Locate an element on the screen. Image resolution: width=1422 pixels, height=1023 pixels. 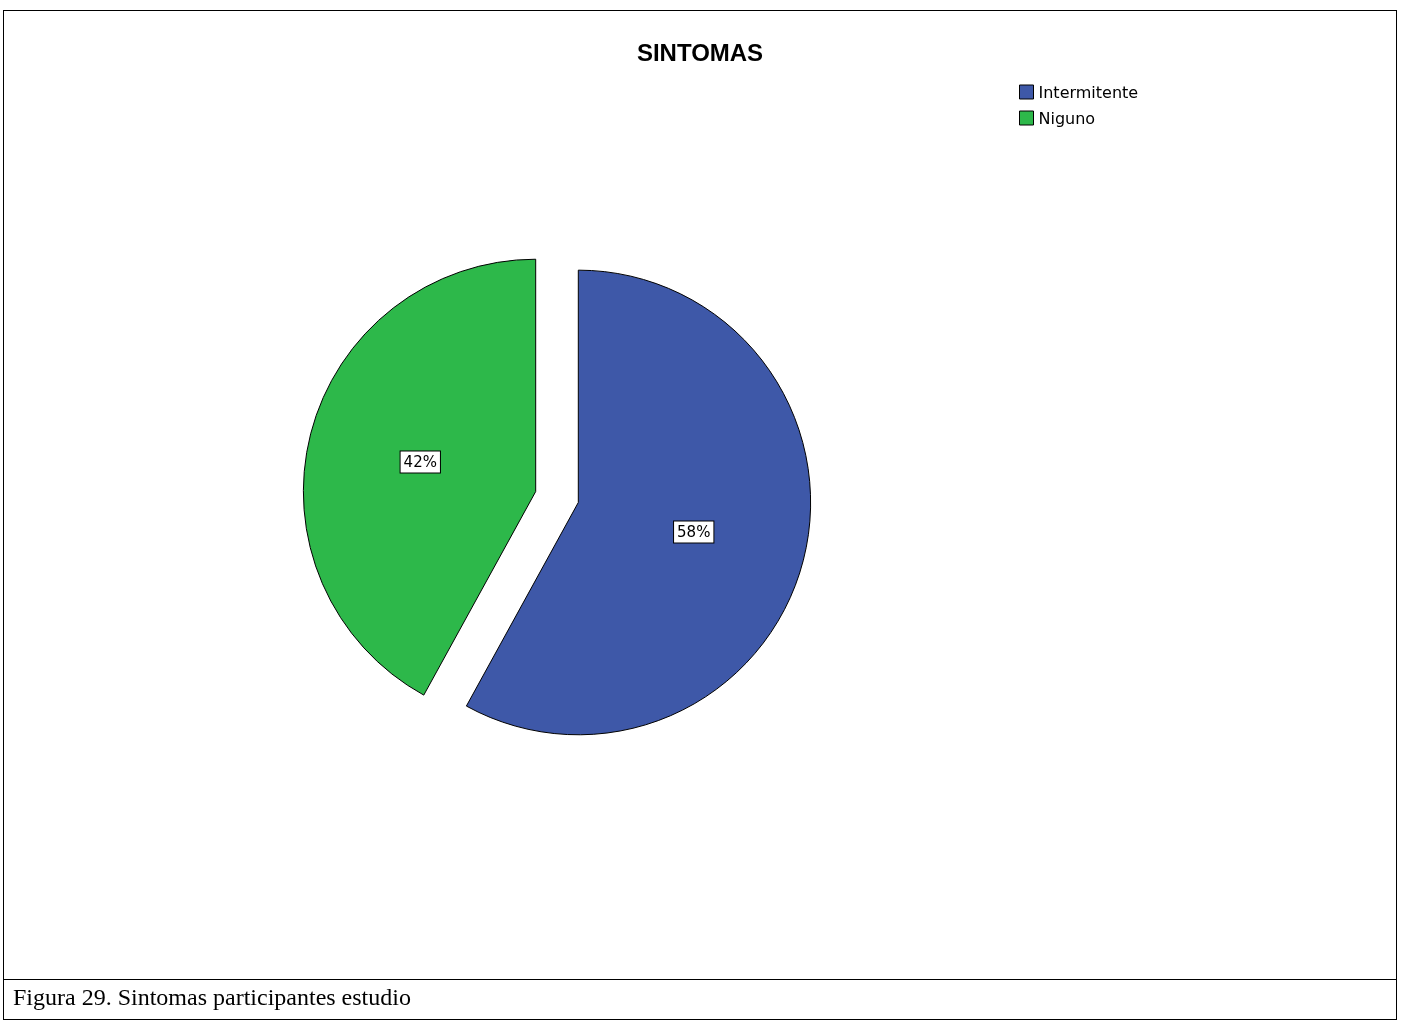
text: Figura 29. Sintomas participantes estudio is located at coordinates (700, 999).